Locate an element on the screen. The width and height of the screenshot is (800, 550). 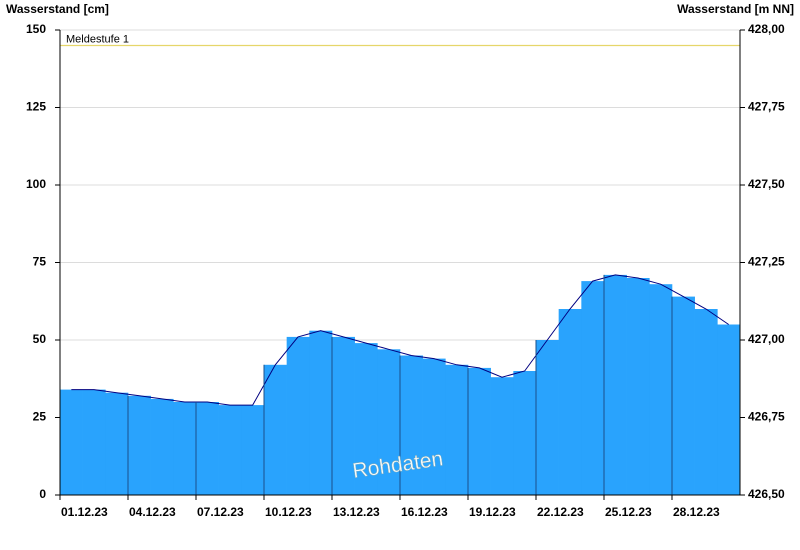
y2-tick-label: 426,75 is located at coordinates (766, 417).